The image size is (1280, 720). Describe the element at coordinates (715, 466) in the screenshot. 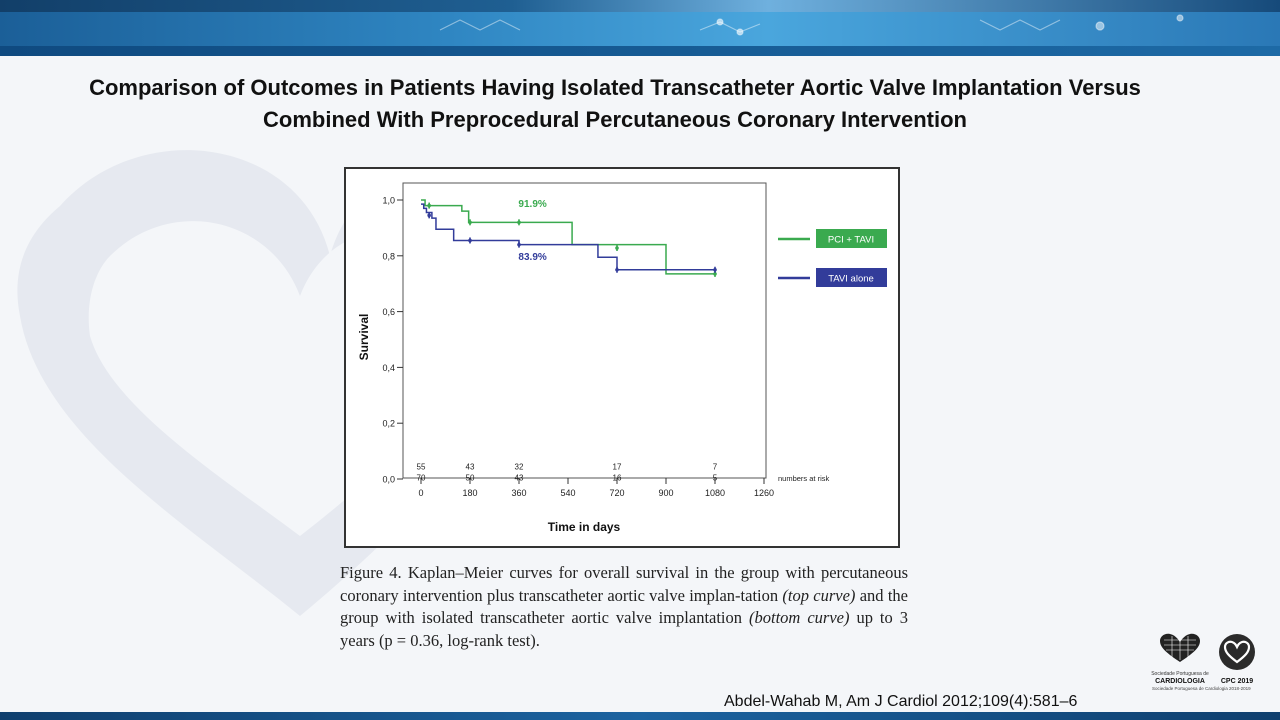

I see `risk-count: 7` at that location.